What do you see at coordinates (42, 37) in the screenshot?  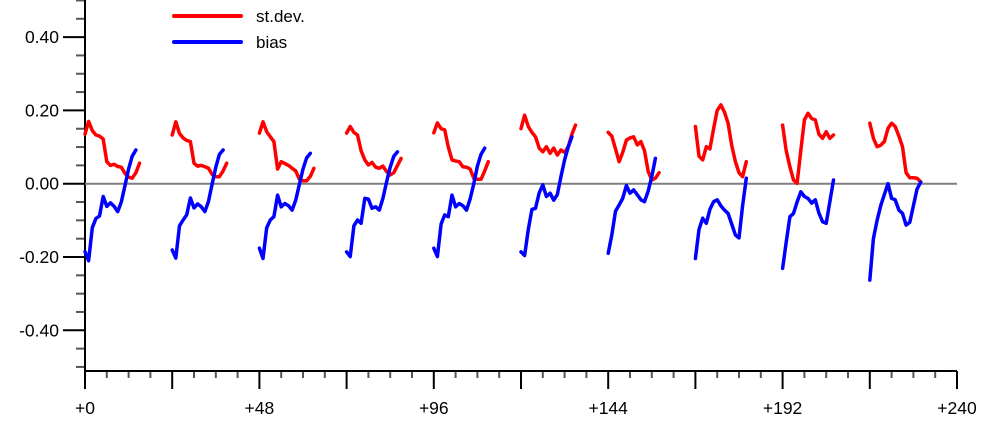 I see `svg-text: 0.40` at bounding box center [42, 37].